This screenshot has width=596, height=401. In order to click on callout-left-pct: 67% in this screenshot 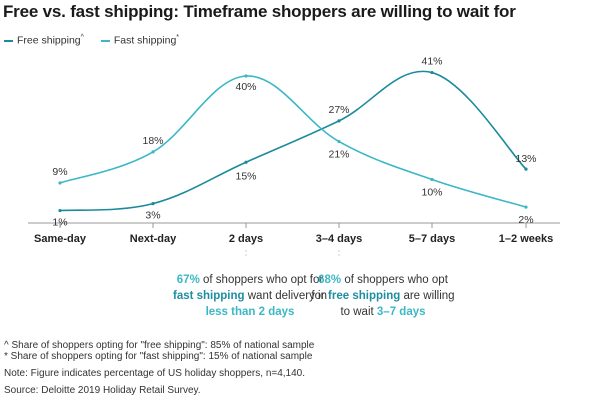, I will do `click(188, 280)`.